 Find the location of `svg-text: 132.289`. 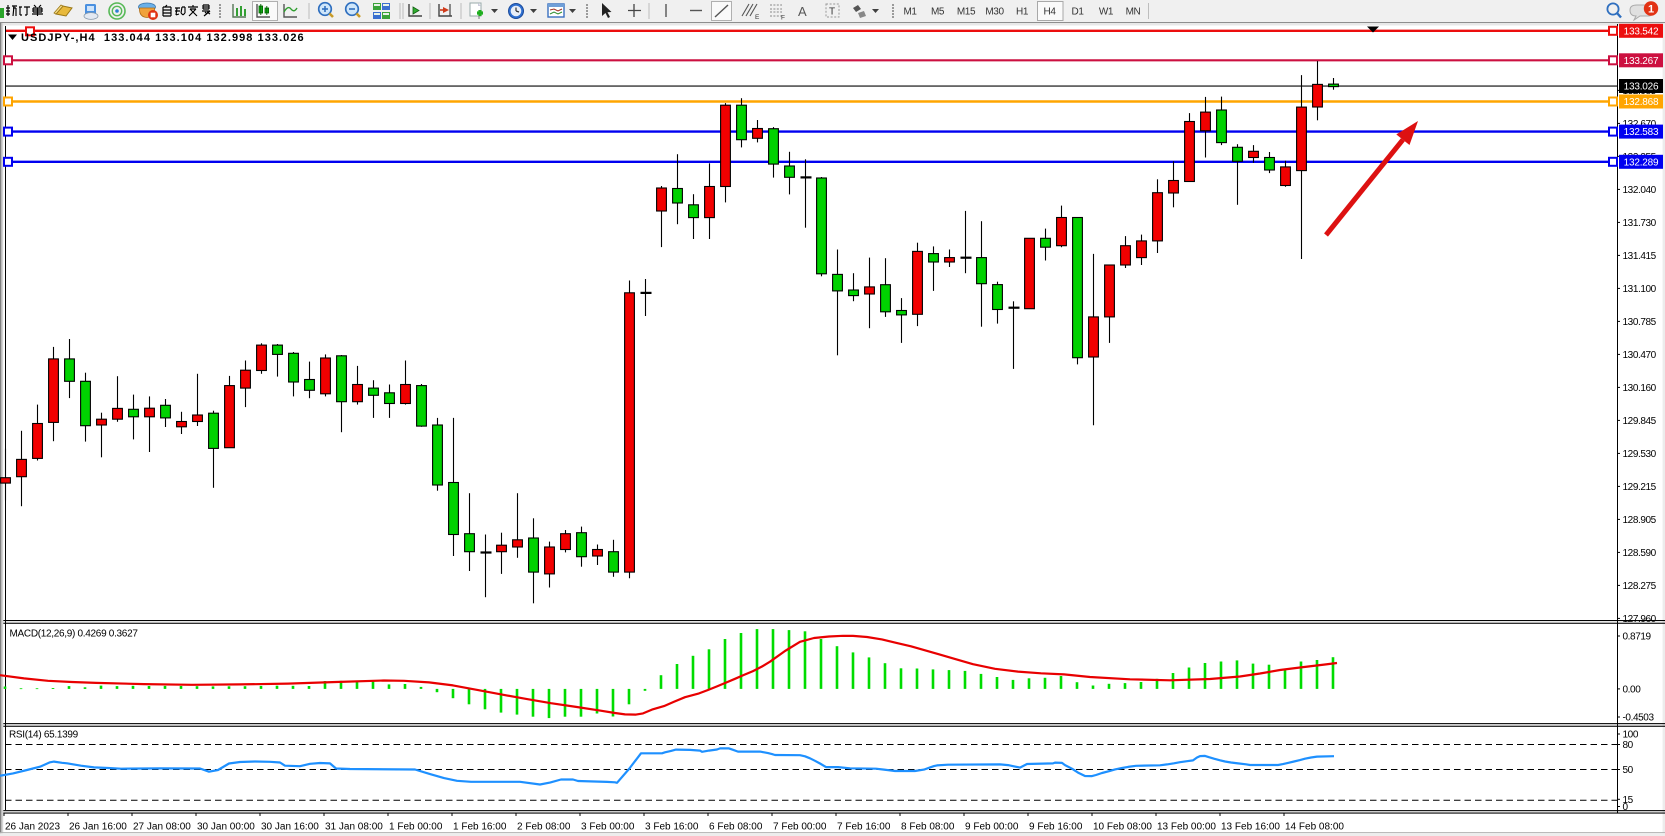

svg-text: 132.289 is located at coordinates (1641, 162).